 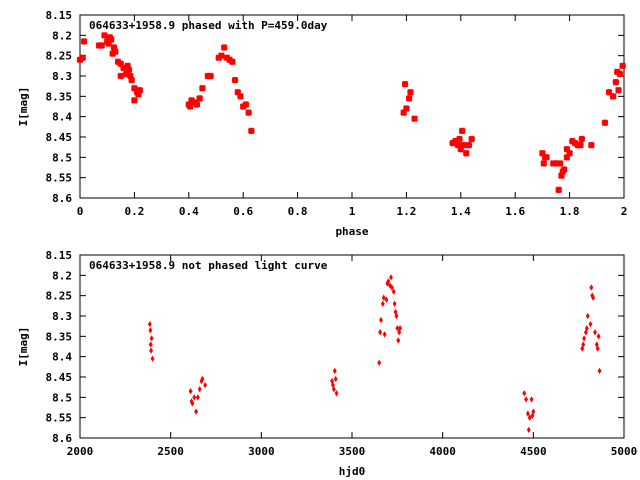 I want to click on y-tick-label: 8.4, so click(x=62, y=357).